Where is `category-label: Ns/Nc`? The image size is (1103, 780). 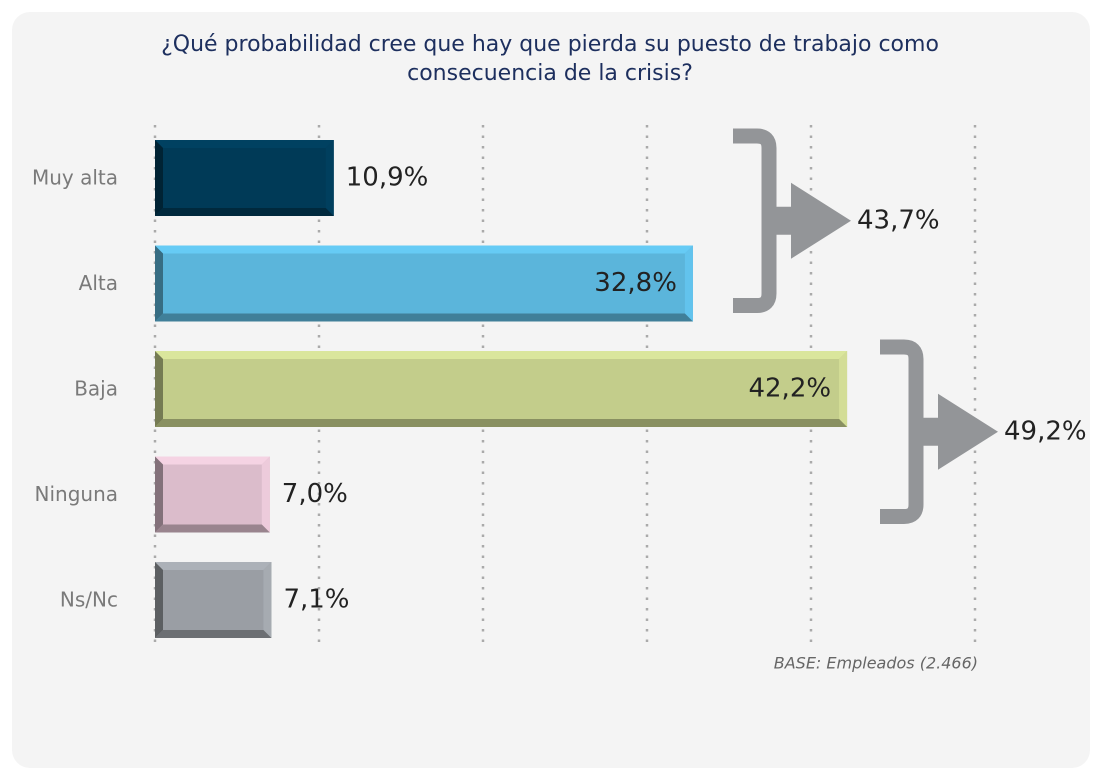
category-label: Ns/Nc is located at coordinates (89, 600).